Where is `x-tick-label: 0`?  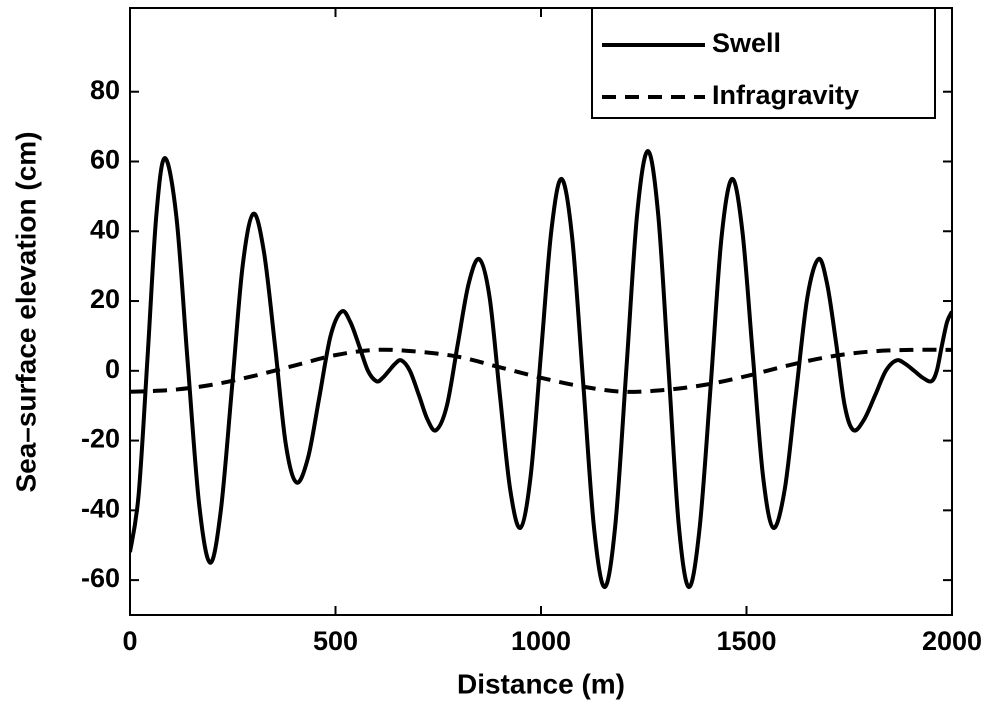
x-tick-label: 0 is located at coordinates (129, 641).